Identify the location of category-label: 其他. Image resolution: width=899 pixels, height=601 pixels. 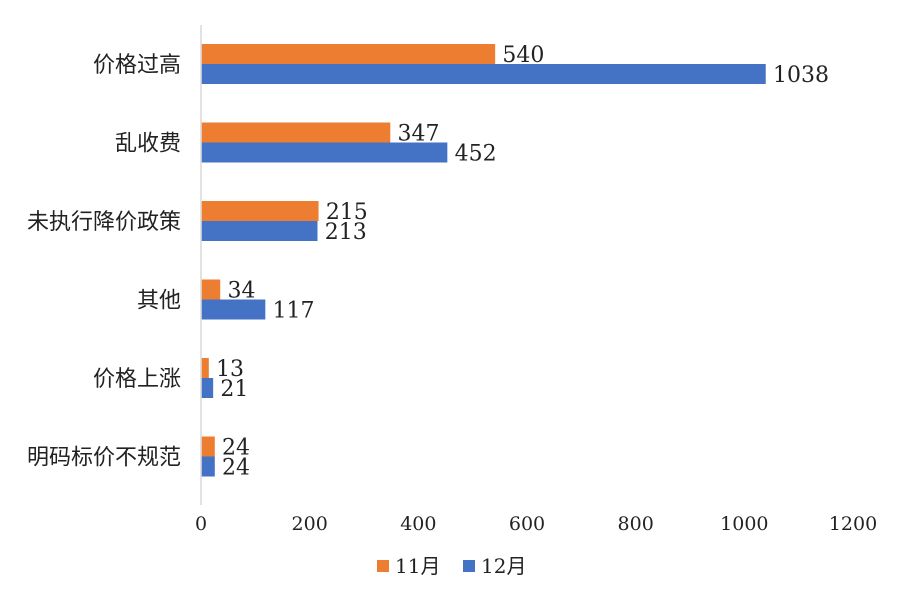
(159, 301).